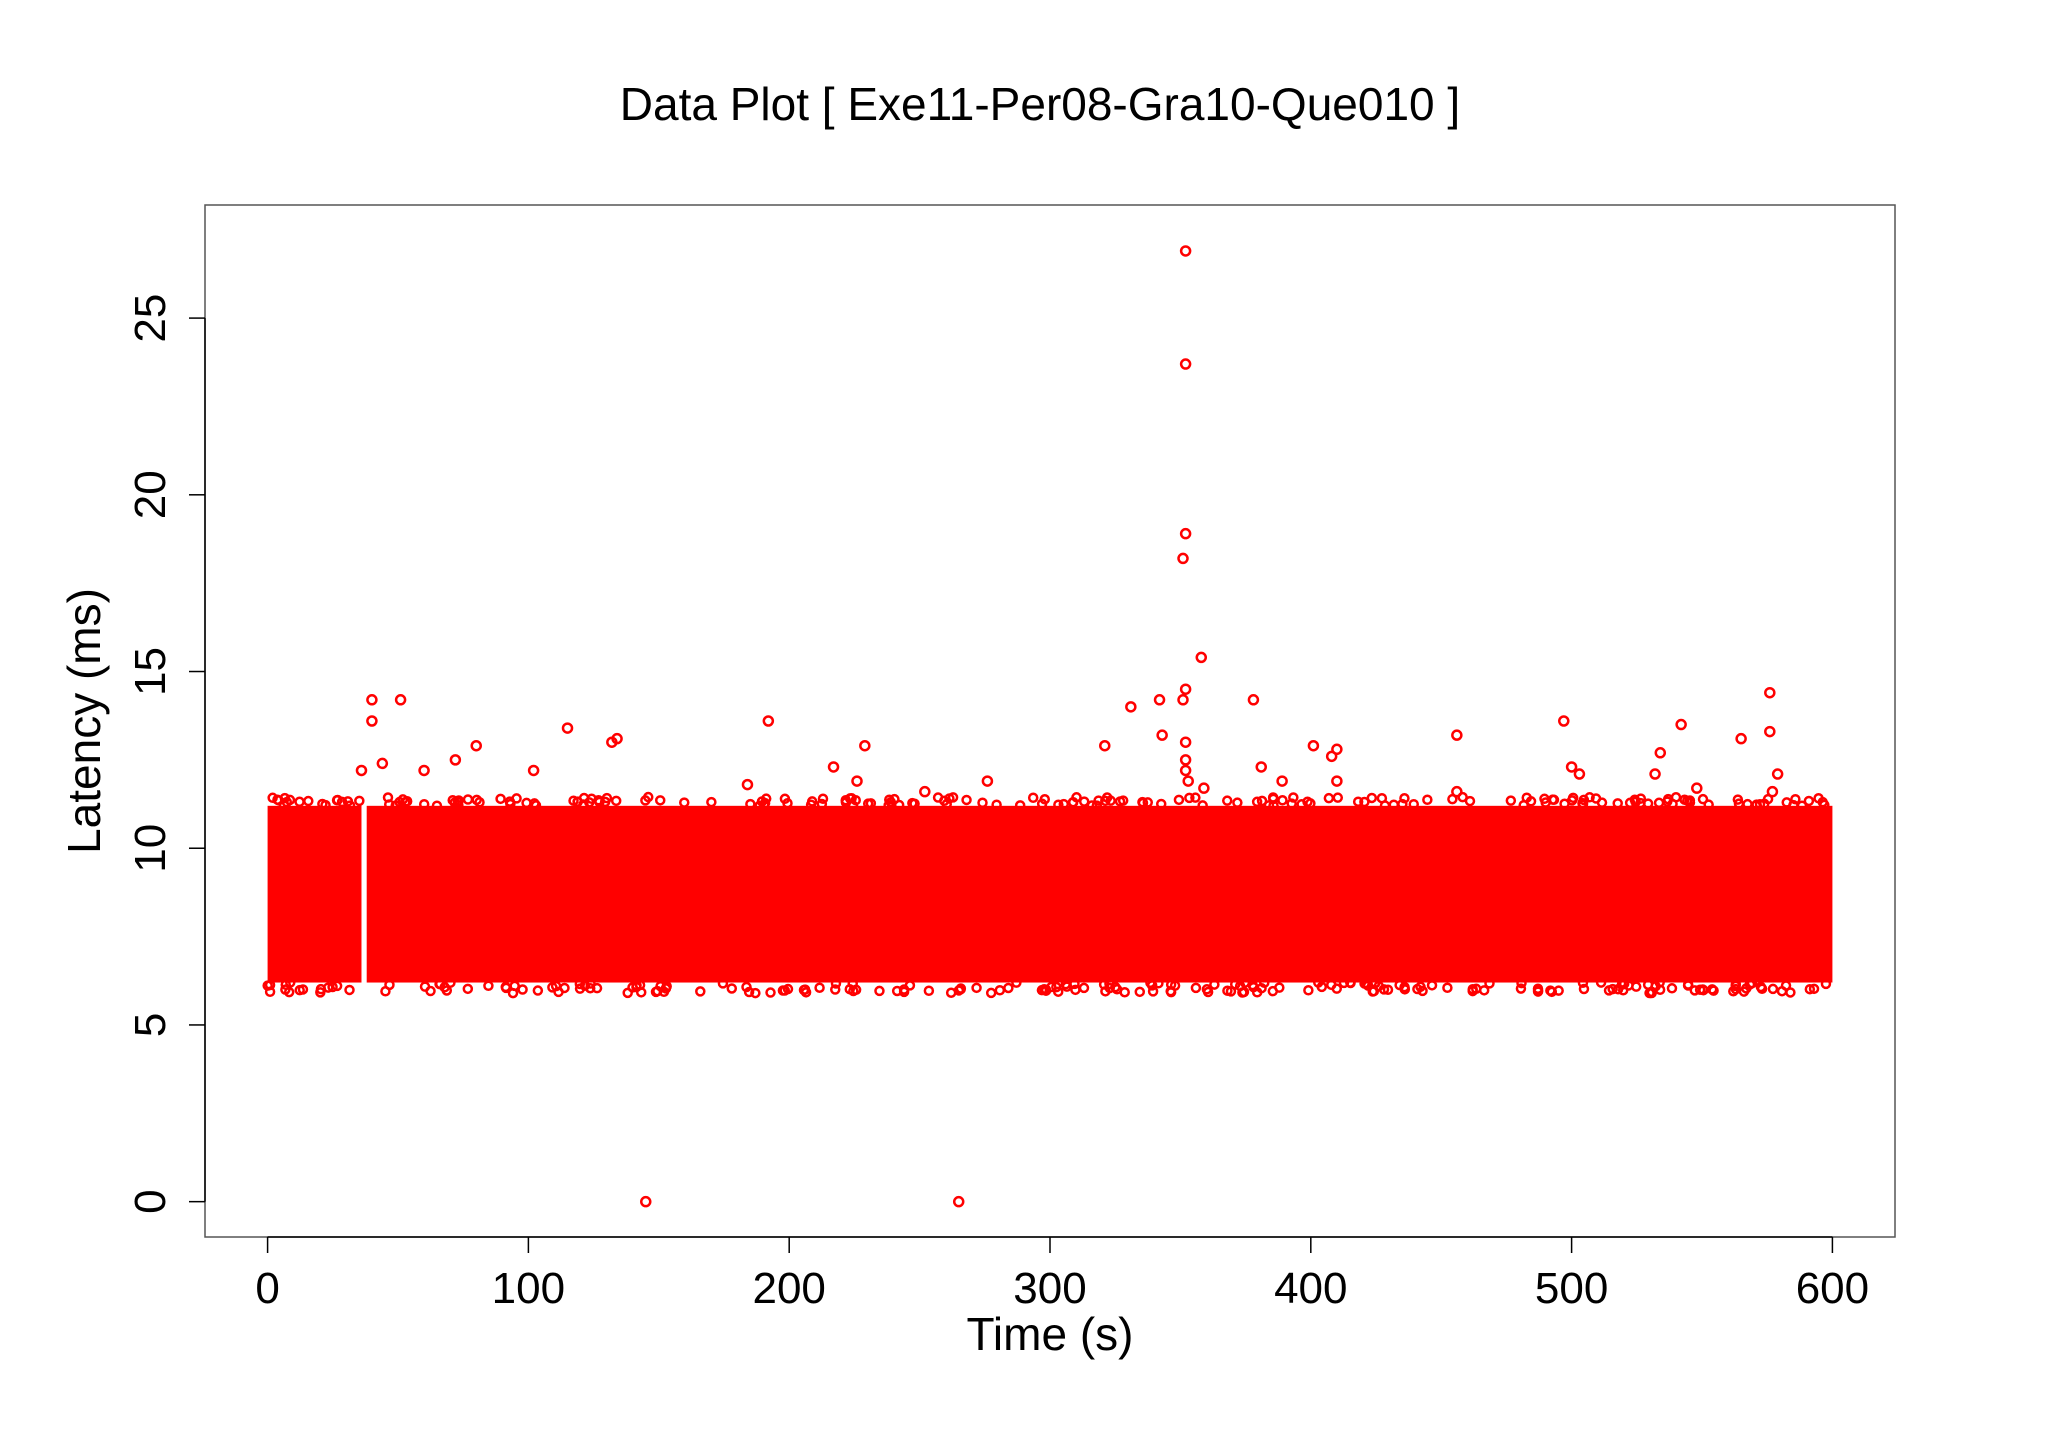  I want to click on y-tick-label: 25, so click(150, 318).